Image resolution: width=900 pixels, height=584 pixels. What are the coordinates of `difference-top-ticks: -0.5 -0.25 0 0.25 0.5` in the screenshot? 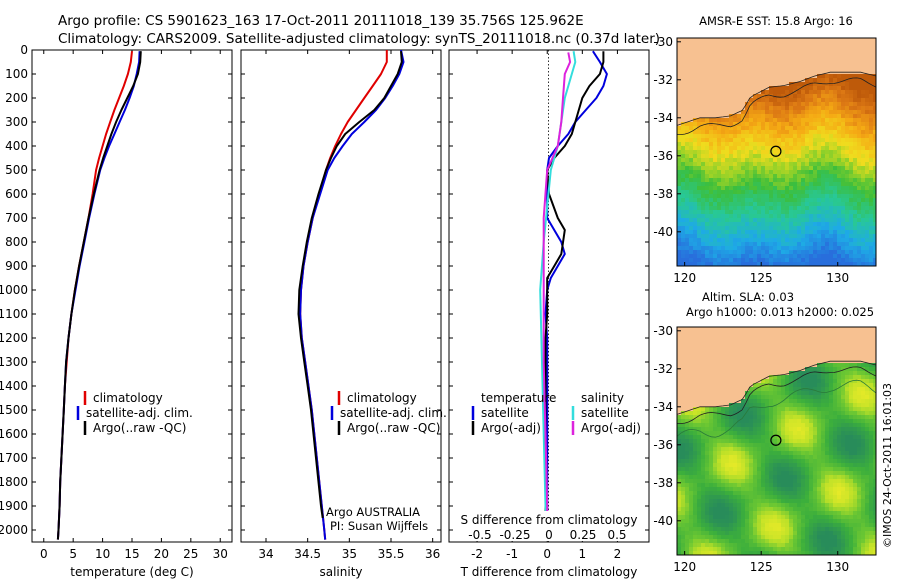 It's located at (547, 535).